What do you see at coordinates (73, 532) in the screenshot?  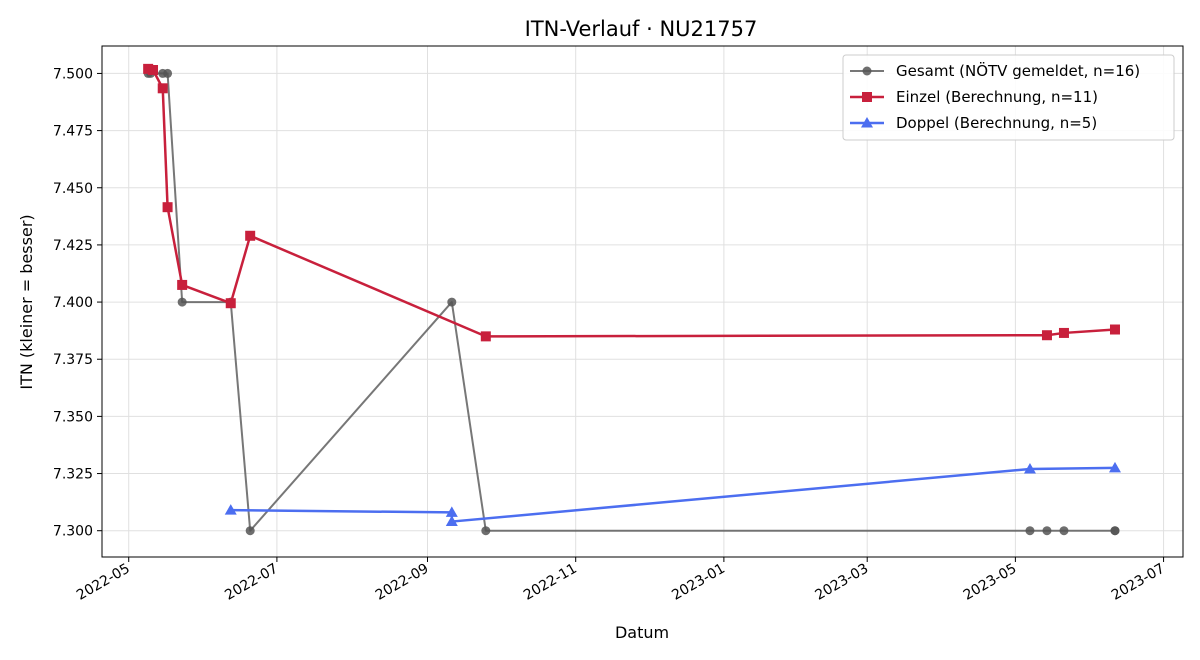 I see `y-tick-label: 7.300` at bounding box center [73, 532].